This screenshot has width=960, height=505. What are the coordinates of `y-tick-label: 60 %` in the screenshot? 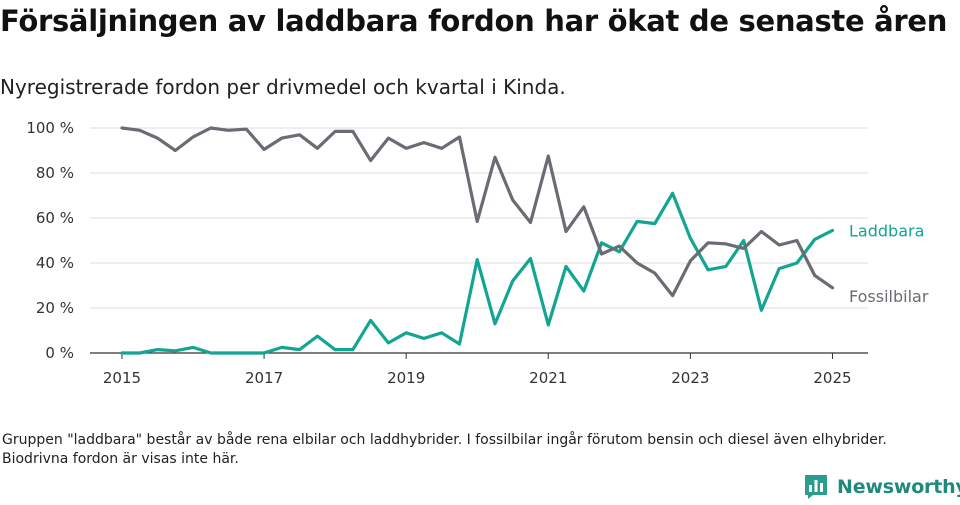 It's located at (55, 218).